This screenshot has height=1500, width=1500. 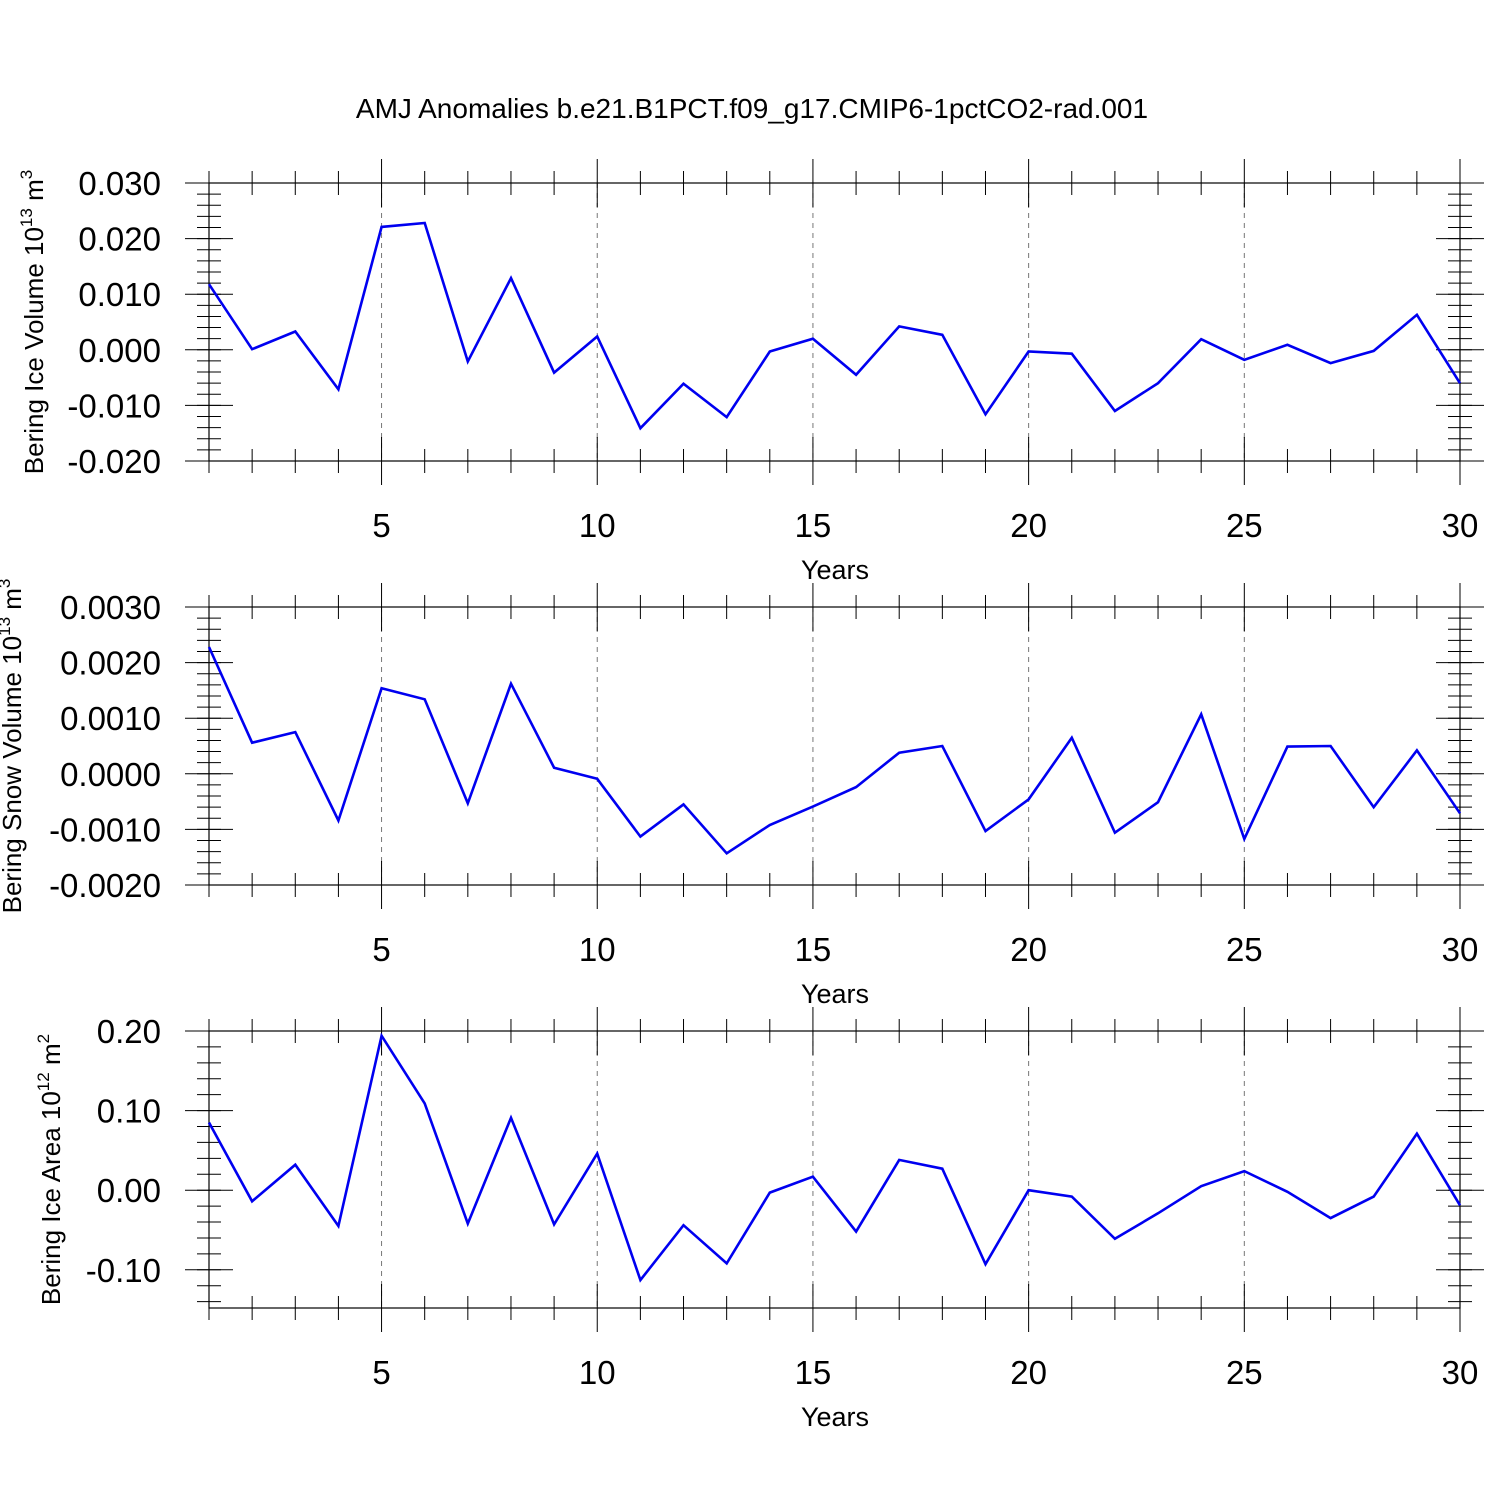 I want to click on y-axis-label: Bering Snow Volume 1013 m3, so click(x=13, y=746).